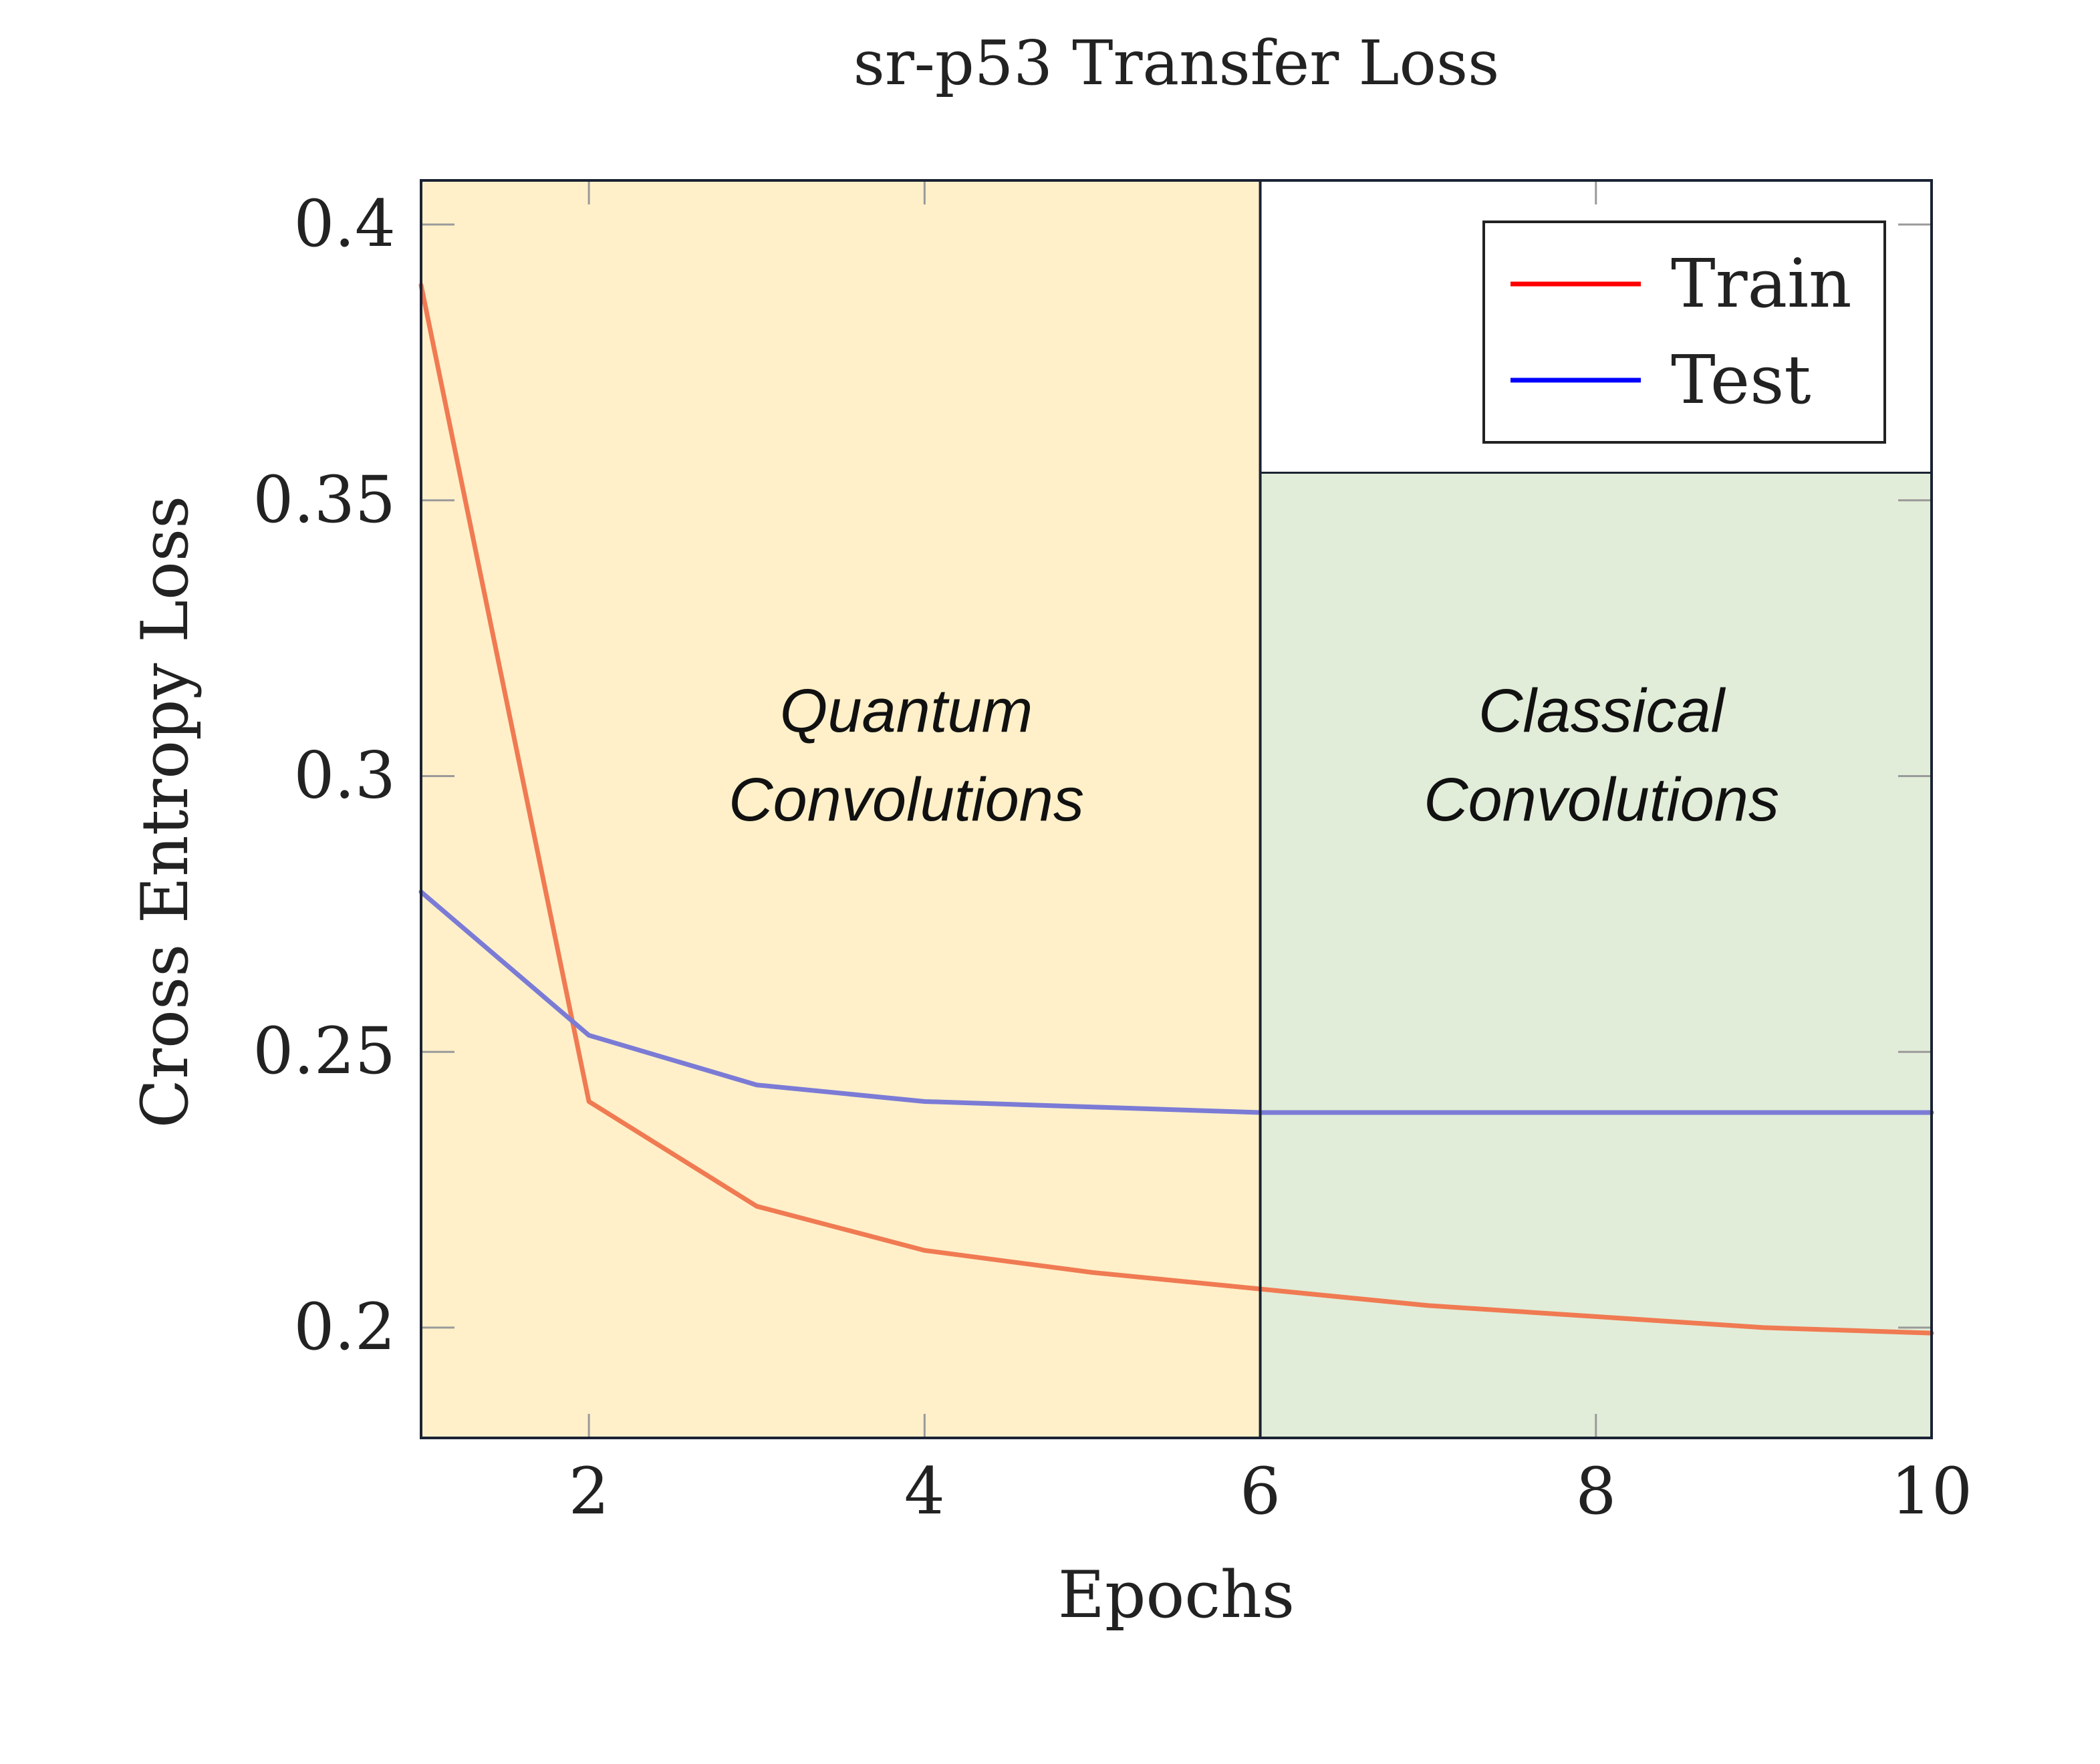  What do you see at coordinates (1177, 63) in the screenshot?
I see `chart-title: sr-p53 Transfer Loss` at bounding box center [1177, 63].